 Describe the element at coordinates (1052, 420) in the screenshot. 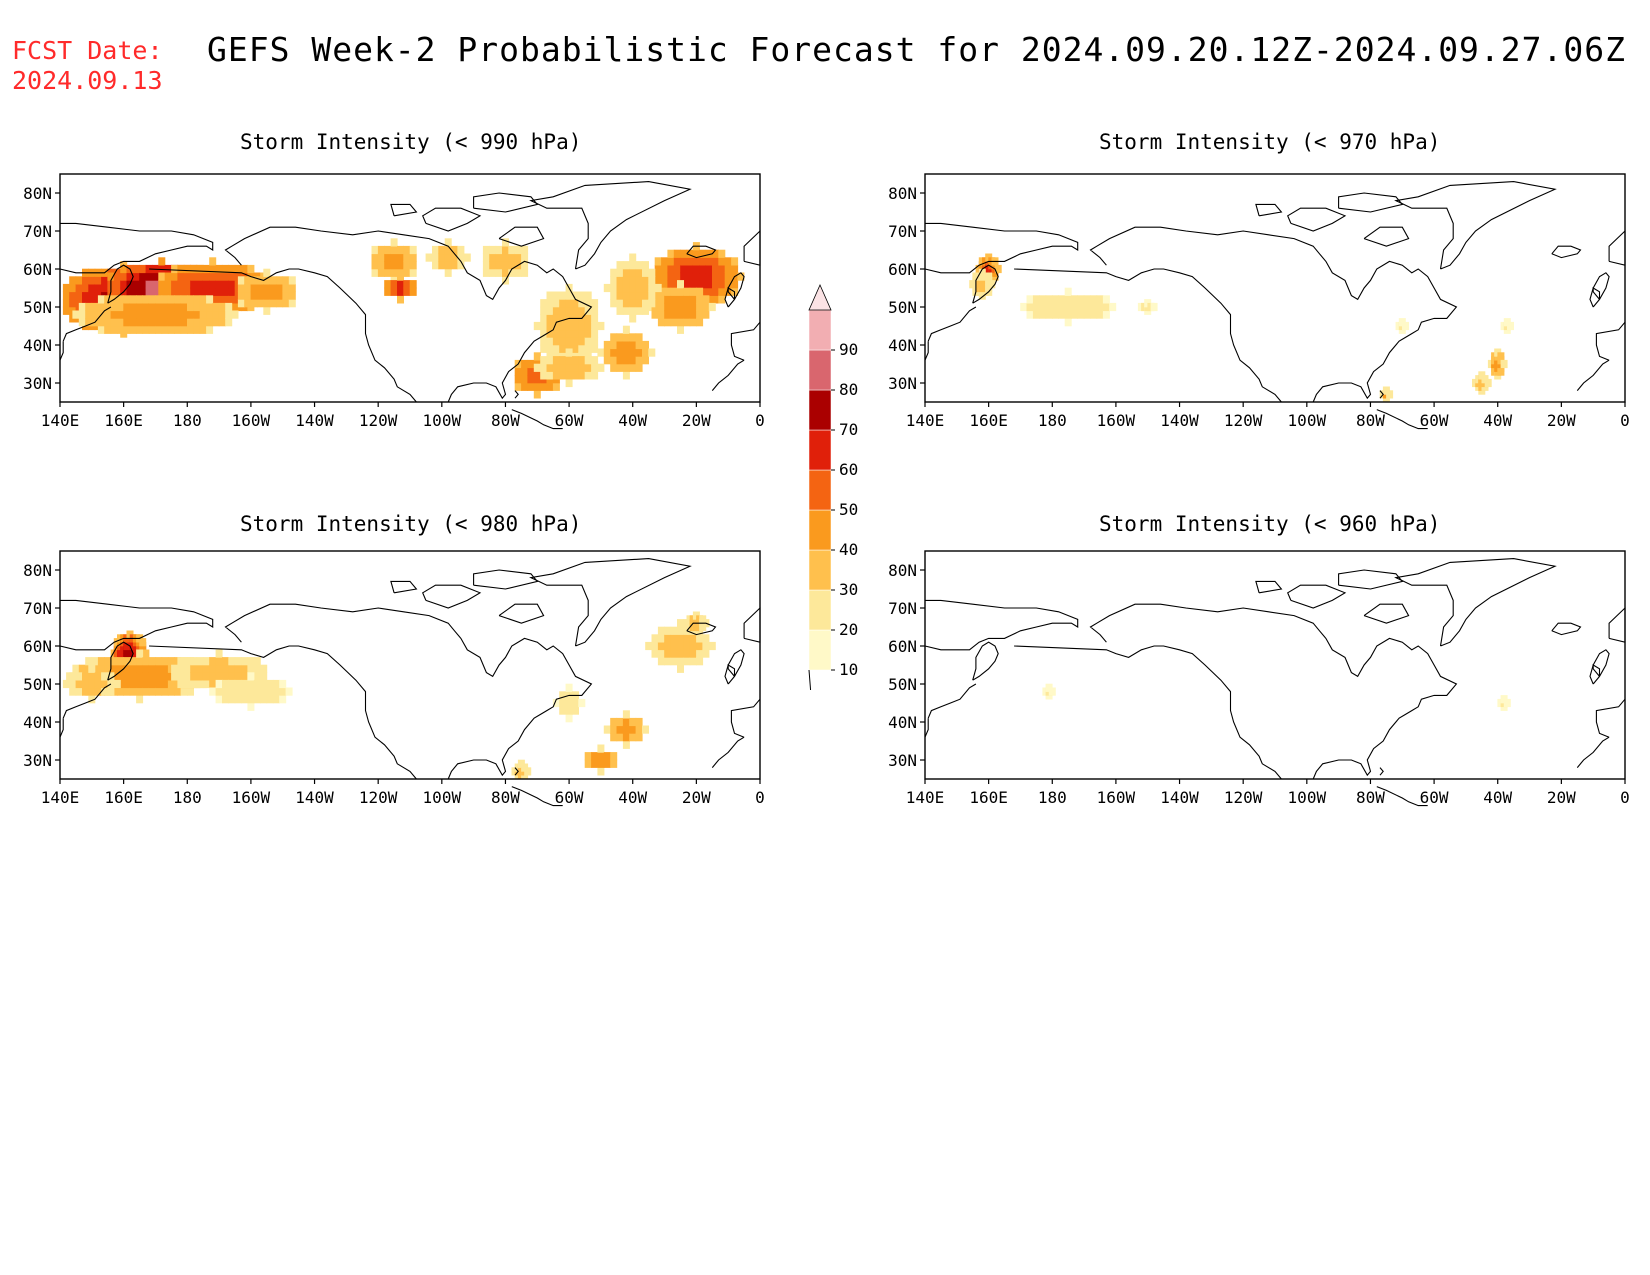

I see `lon-tick-label: 180` at that location.